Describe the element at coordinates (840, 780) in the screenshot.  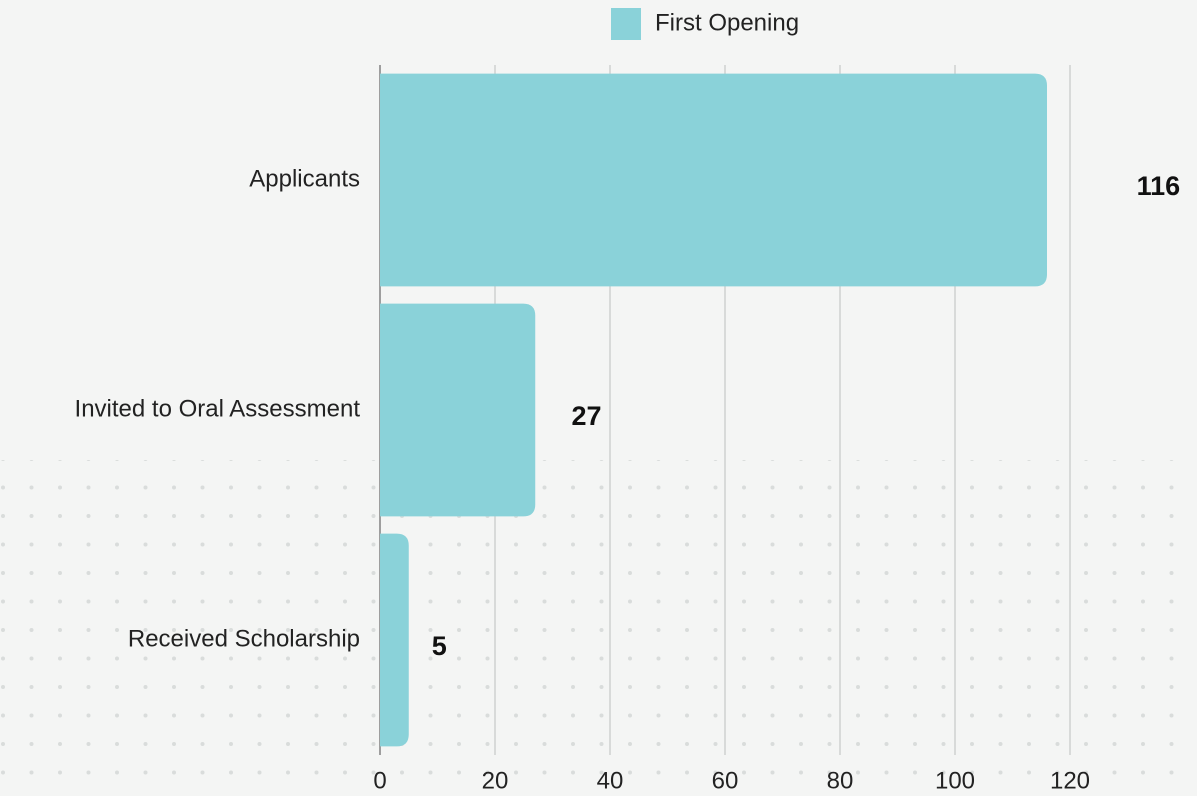
I see `x-tick-label: 80` at that location.